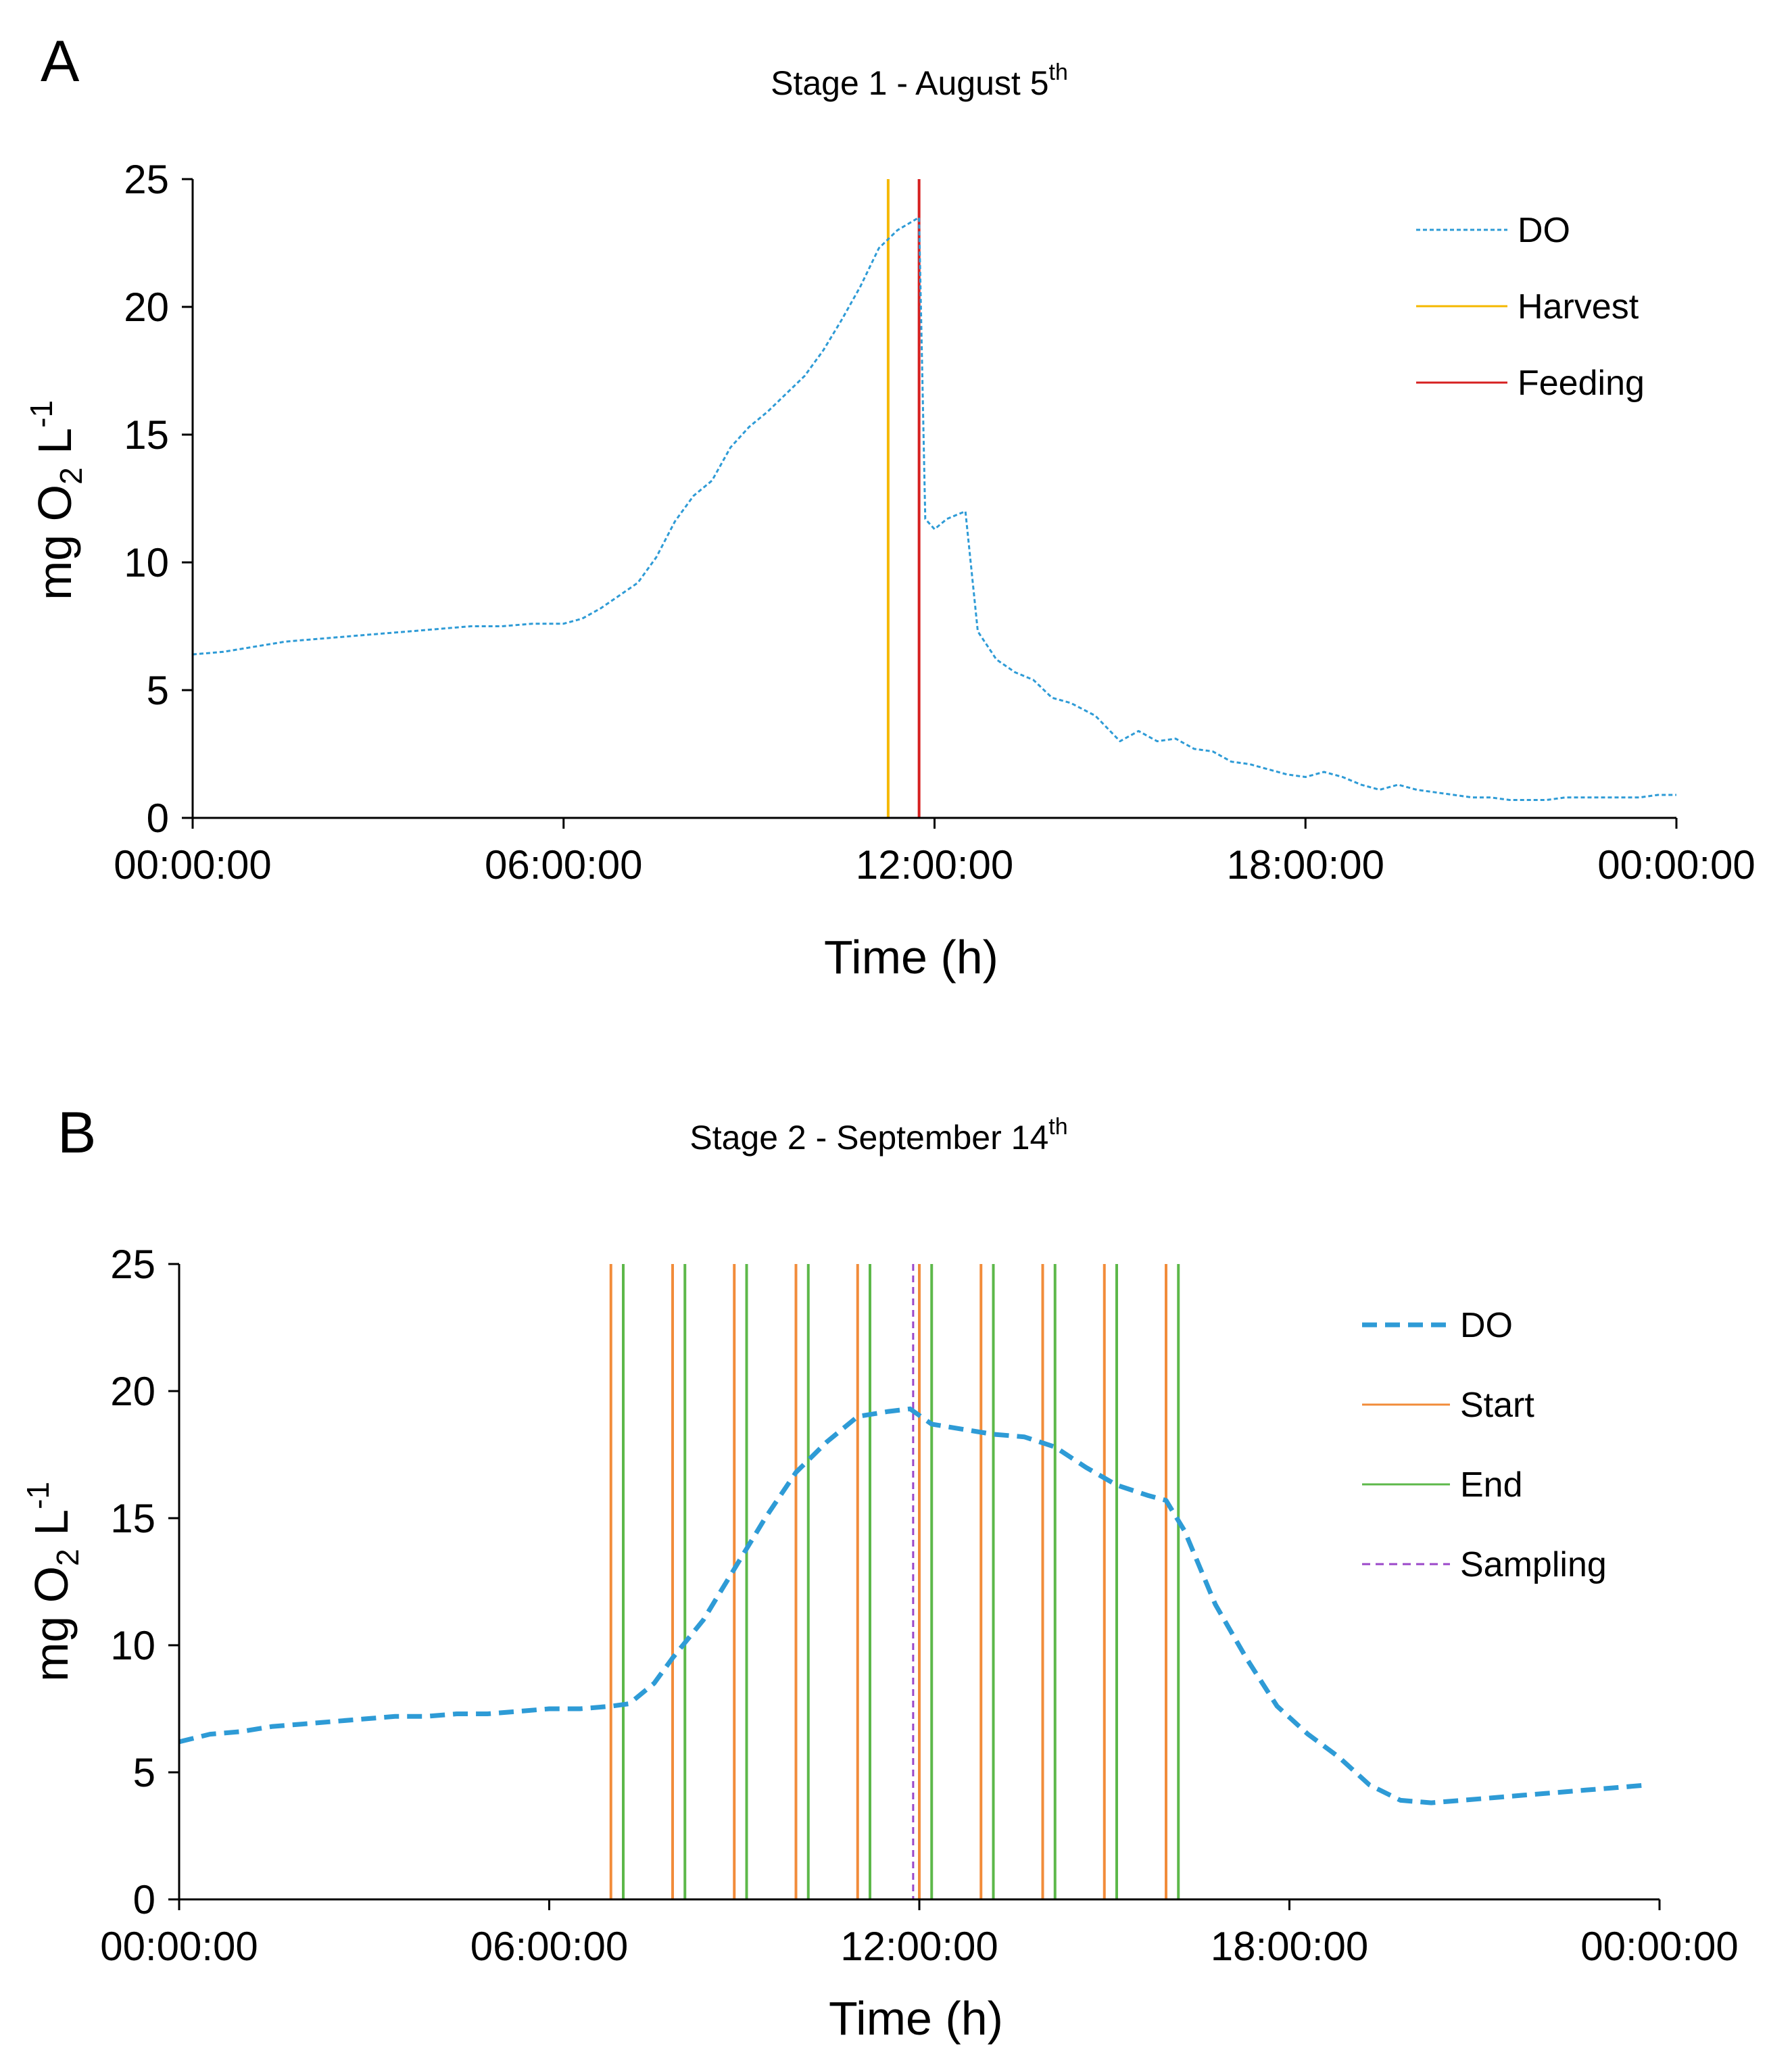  Describe the element at coordinates (1058, 72) in the screenshot. I see `panel-a-title-sup: th` at that location.